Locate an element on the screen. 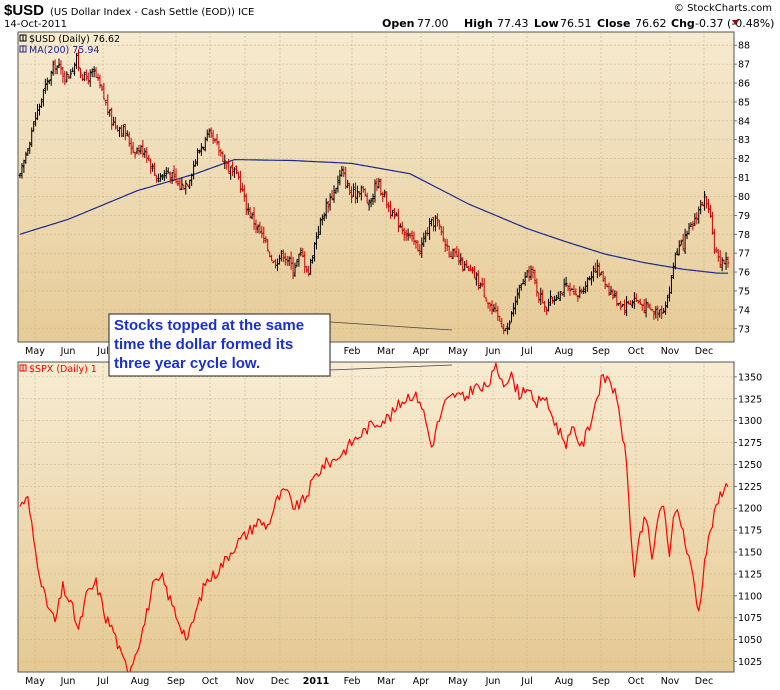 This screenshot has width=780, height=690. x-tick-label: Mar is located at coordinates (386, 681).